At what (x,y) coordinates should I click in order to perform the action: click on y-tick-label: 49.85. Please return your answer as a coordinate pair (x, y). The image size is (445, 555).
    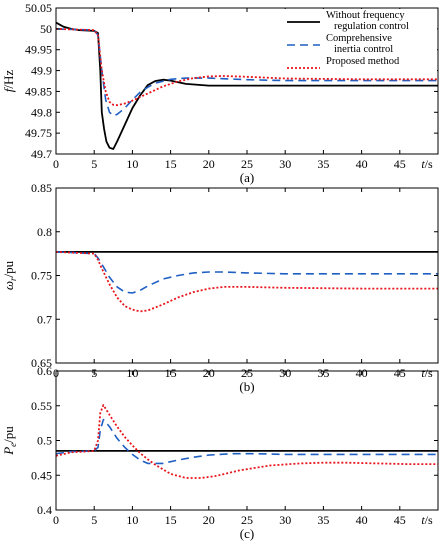
    Looking at the image, I should click on (38, 91).